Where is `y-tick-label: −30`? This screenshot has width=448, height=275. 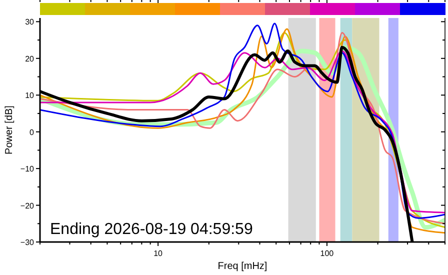 y-tick-label: −30 is located at coordinates (27, 242).